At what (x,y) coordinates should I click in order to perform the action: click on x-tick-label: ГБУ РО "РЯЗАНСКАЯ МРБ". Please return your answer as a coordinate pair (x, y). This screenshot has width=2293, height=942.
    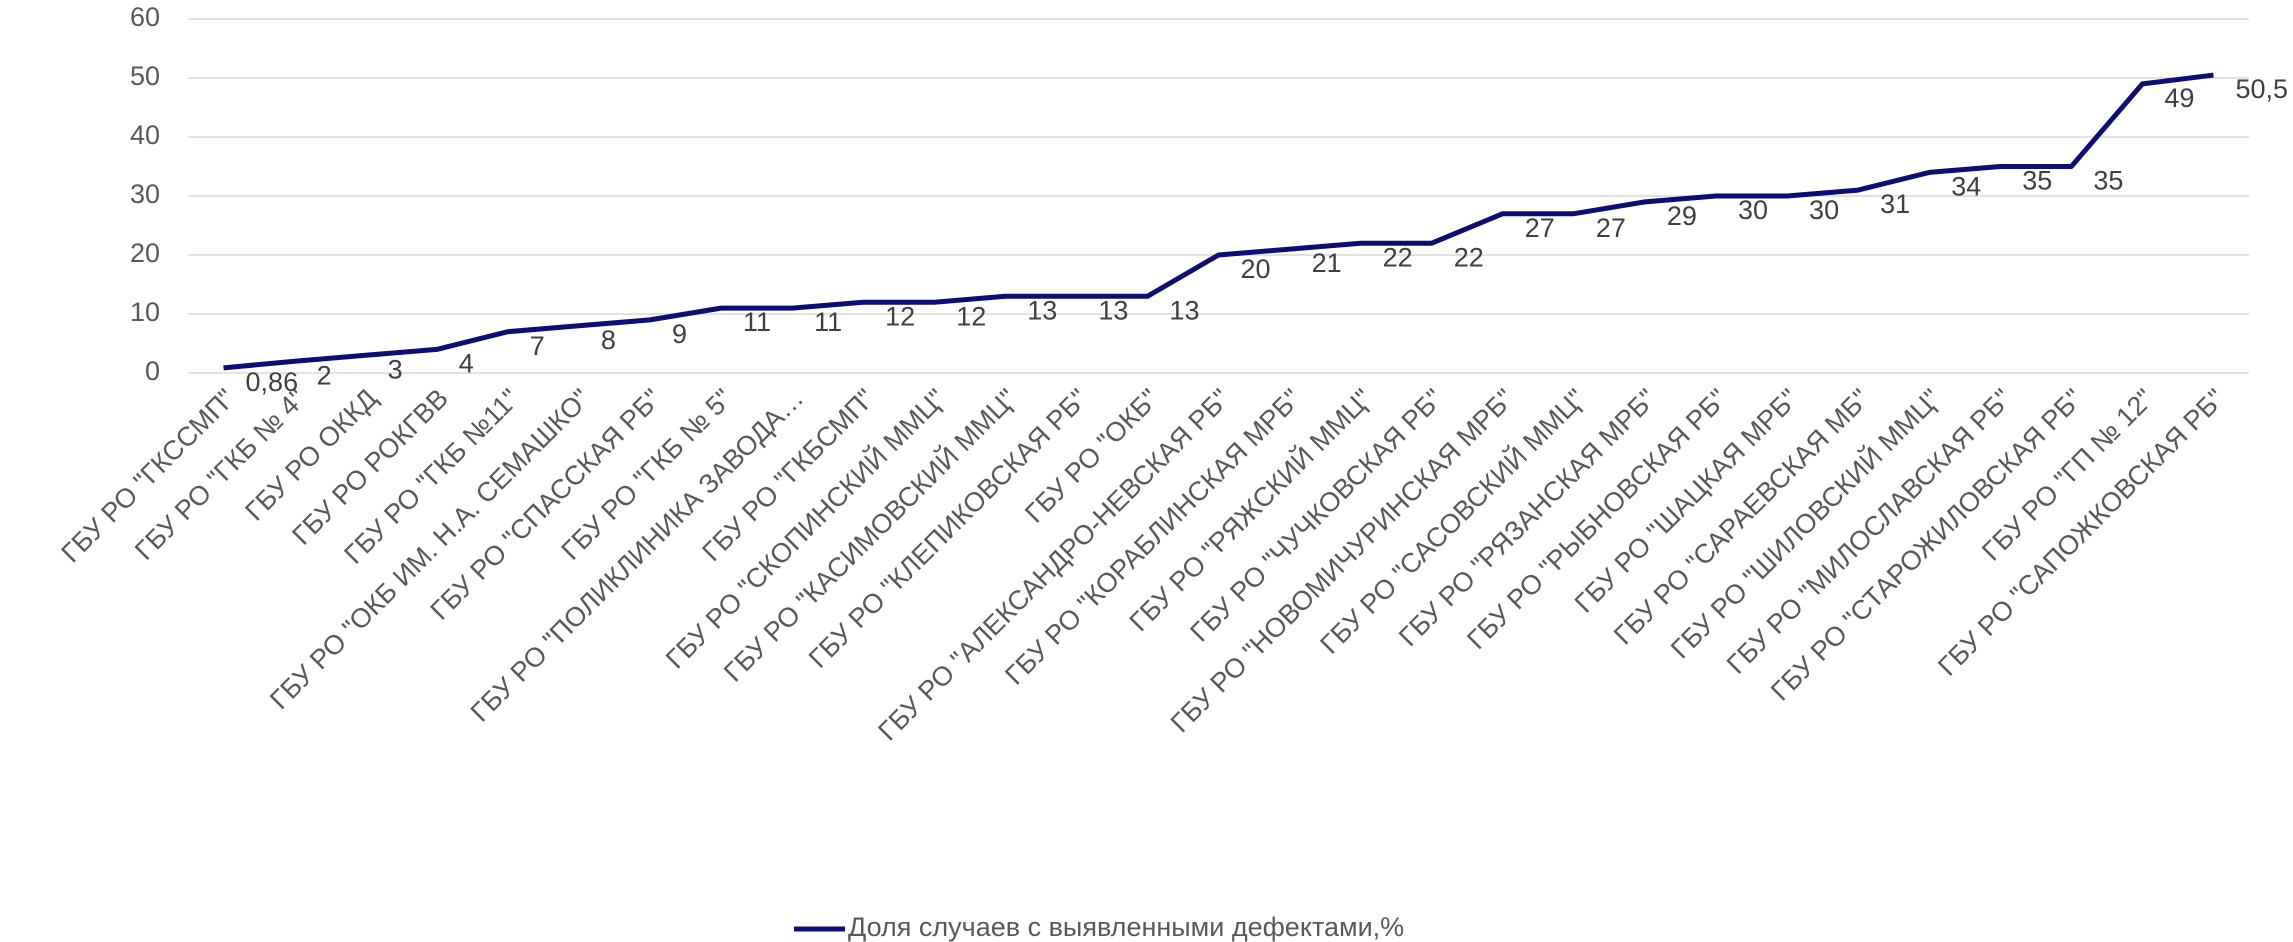
    Looking at the image, I should click on (1527, 517).